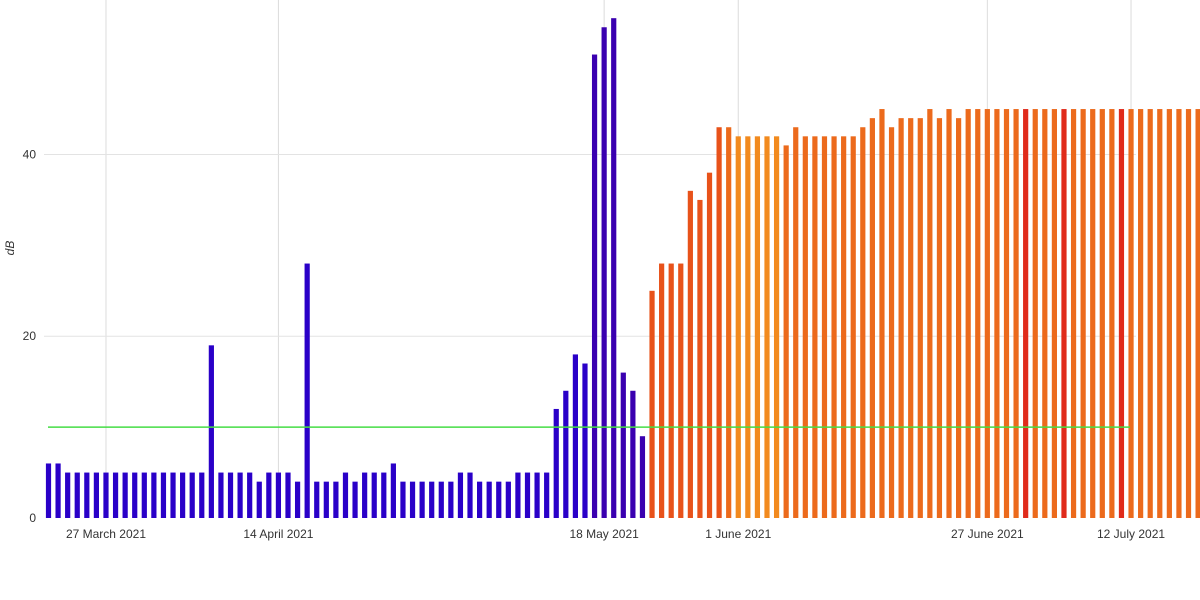  Describe the element at coordinates (604, 534) in the screenshot. I see `x-tick-label: 18 May 2021` at that location.